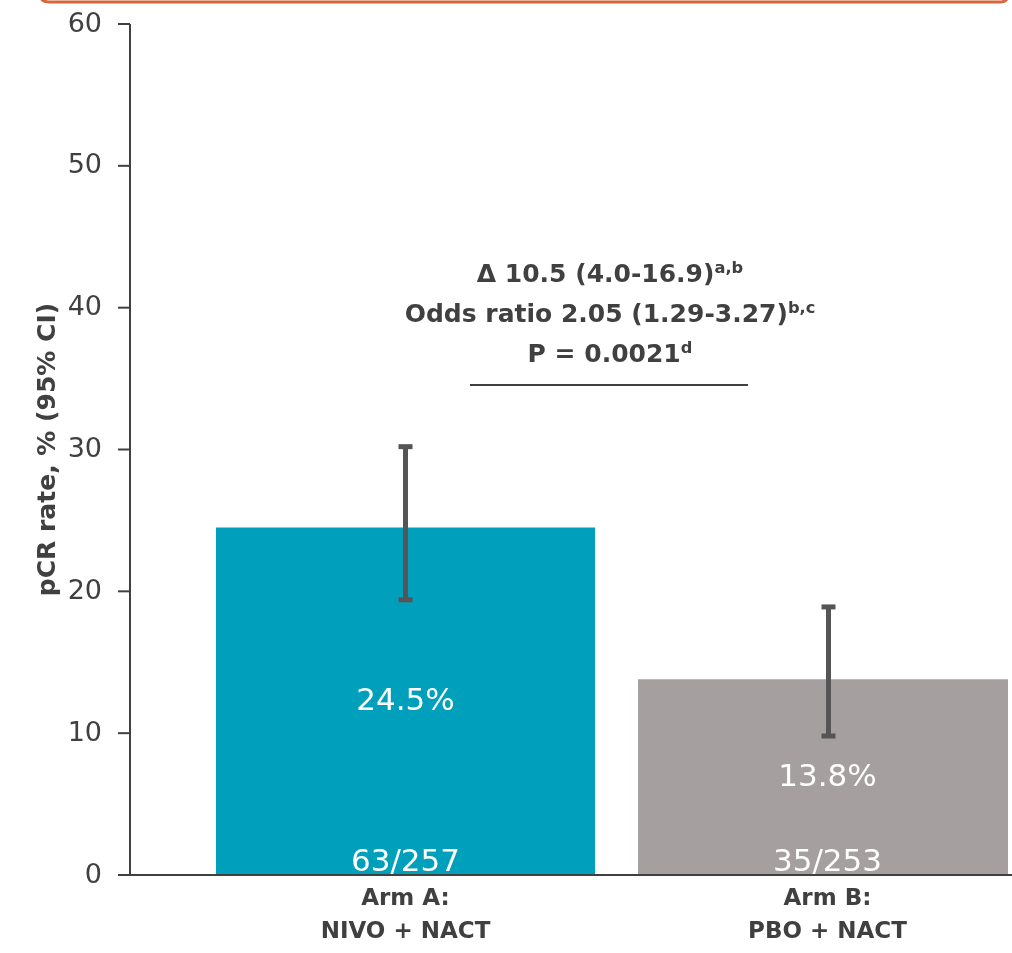  I want to click on y-tick-label: 50, so click(84, 164).